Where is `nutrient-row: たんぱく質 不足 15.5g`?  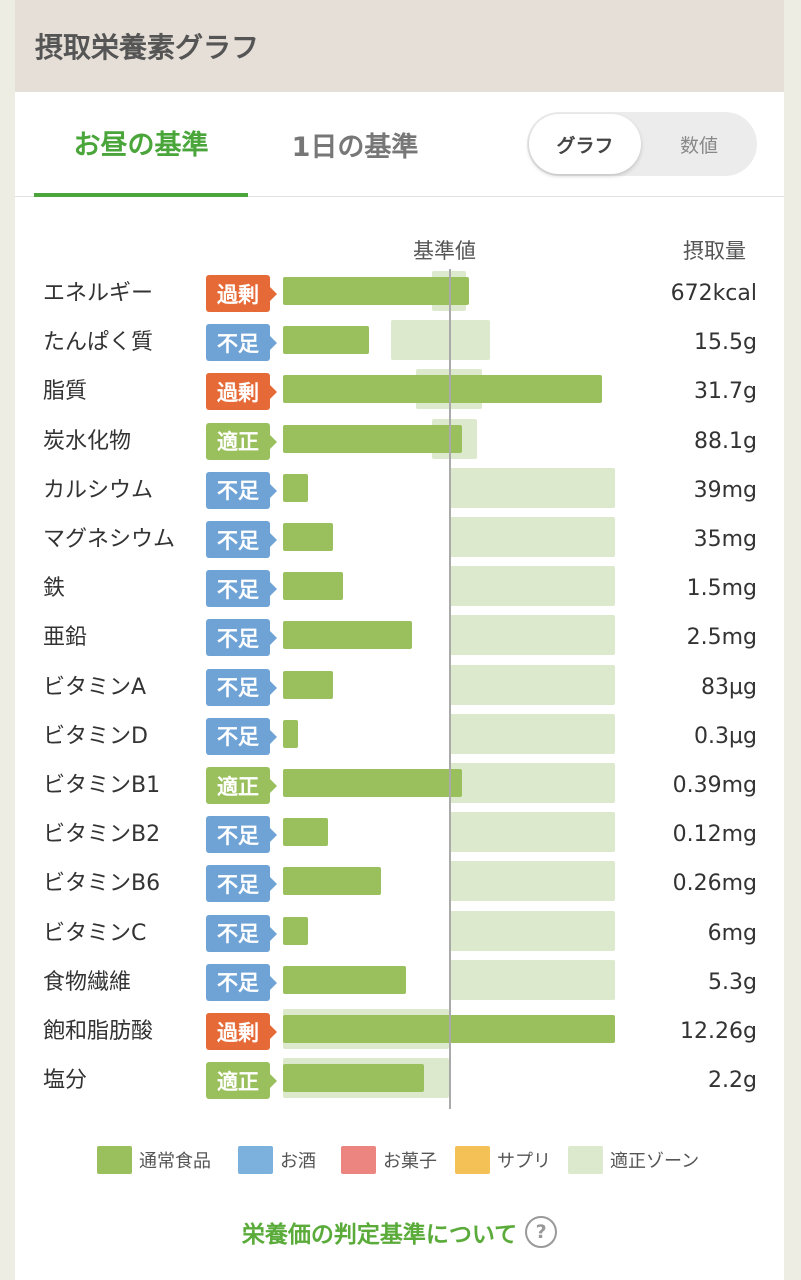
nutrient-row: たんぱく質 不足 15.5g is located at coordinates (399, 342).